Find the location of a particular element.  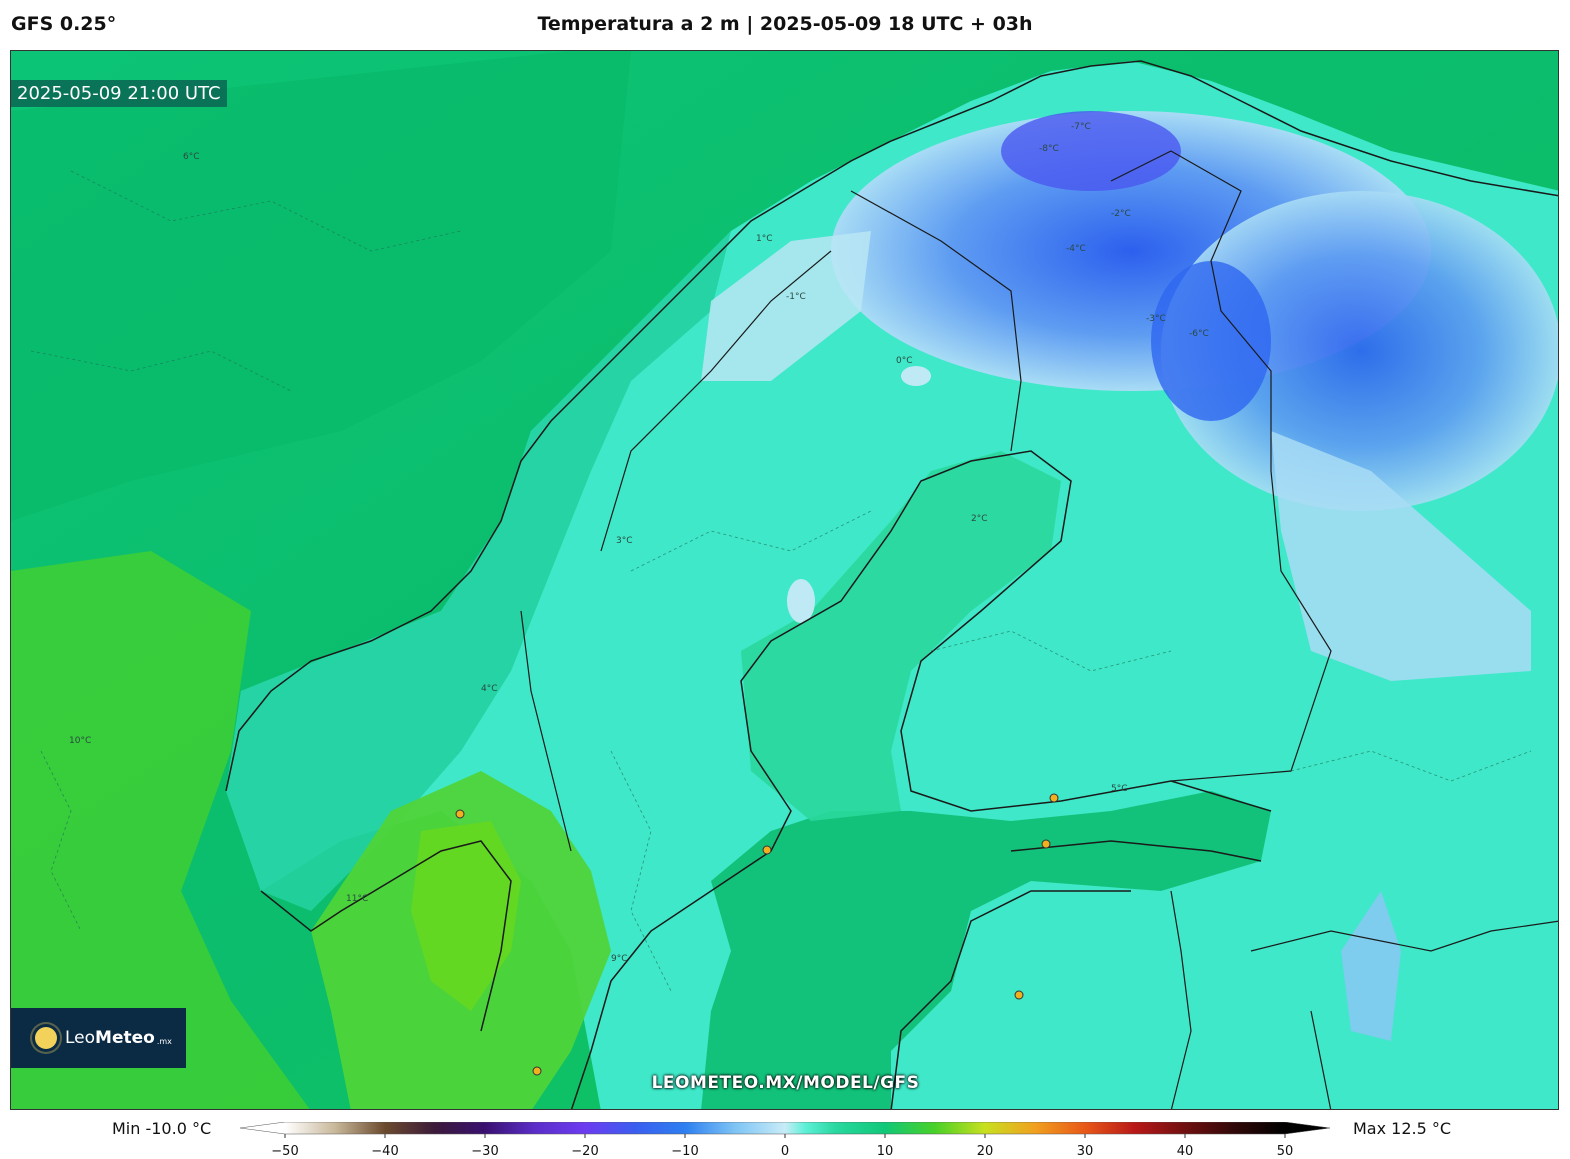

colorbar-tick-label: 50 is located at coordinates (1285, 1151).